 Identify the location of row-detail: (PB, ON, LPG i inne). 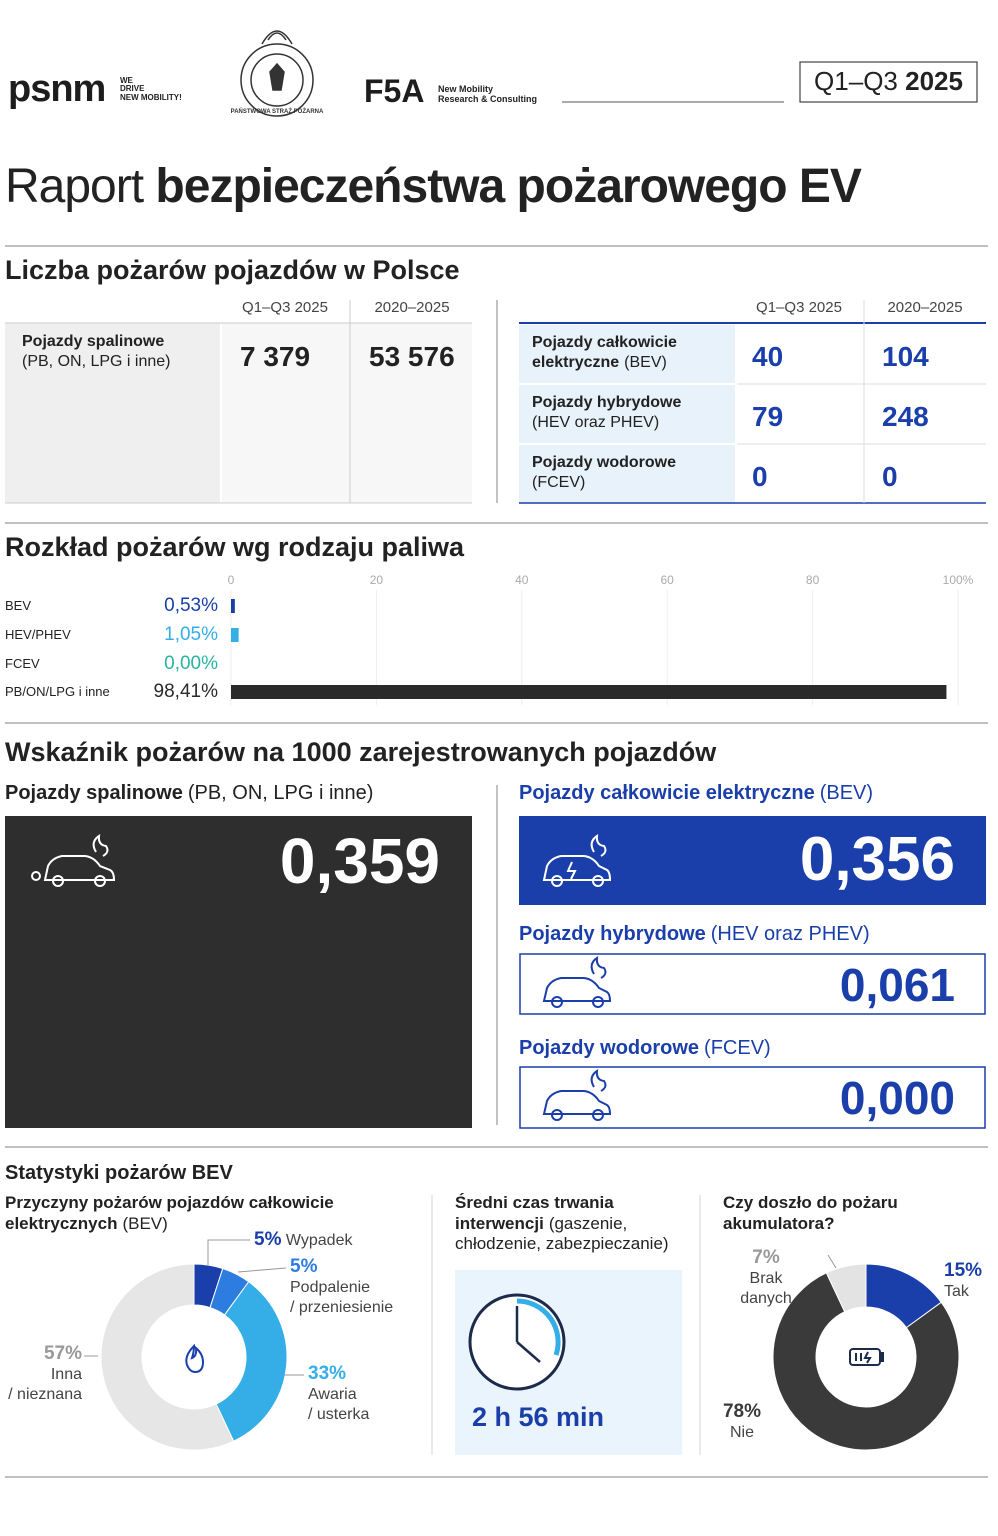
(96, 361).